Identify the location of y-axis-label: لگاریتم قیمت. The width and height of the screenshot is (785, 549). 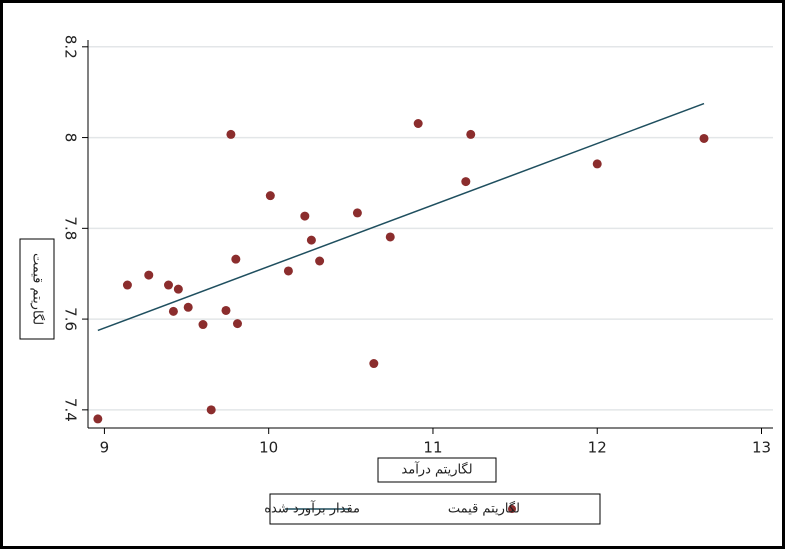
(38, 289).